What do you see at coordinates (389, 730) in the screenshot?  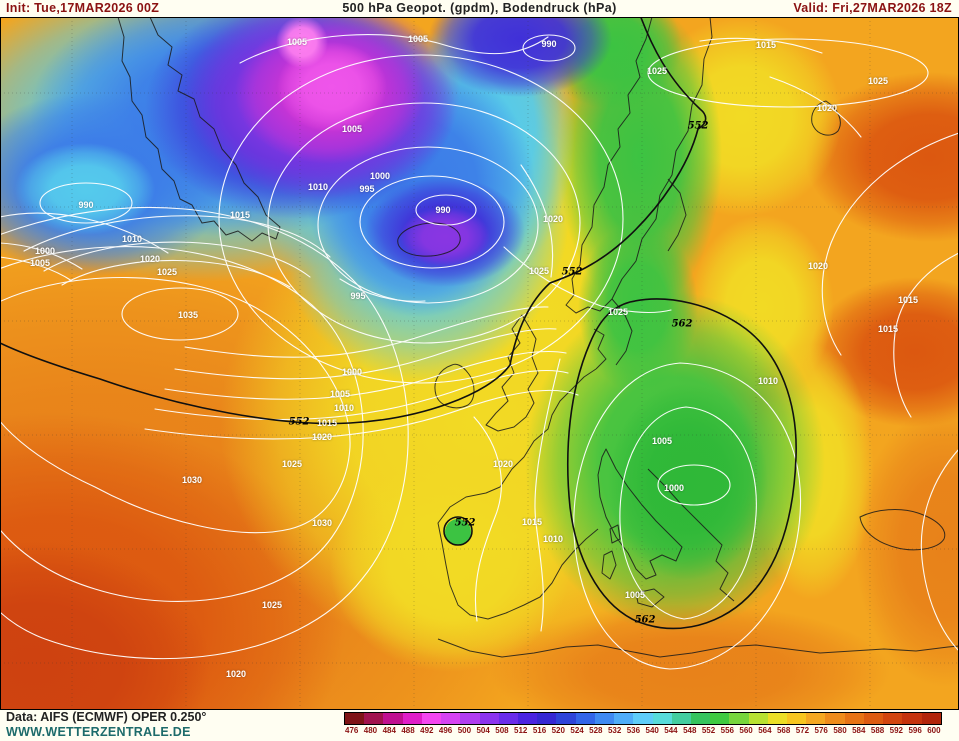 I see `colorbar-tick: 484` at bounding box center [389, 730].